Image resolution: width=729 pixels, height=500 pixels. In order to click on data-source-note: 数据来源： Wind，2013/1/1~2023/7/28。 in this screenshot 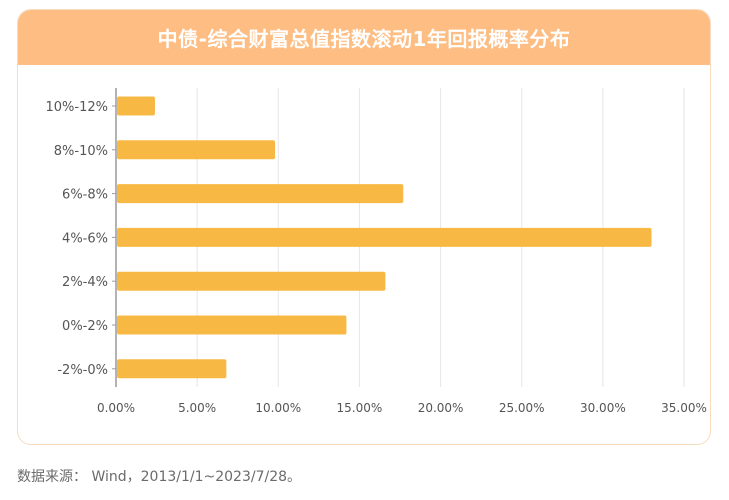, I will do `click(159, 477)`.